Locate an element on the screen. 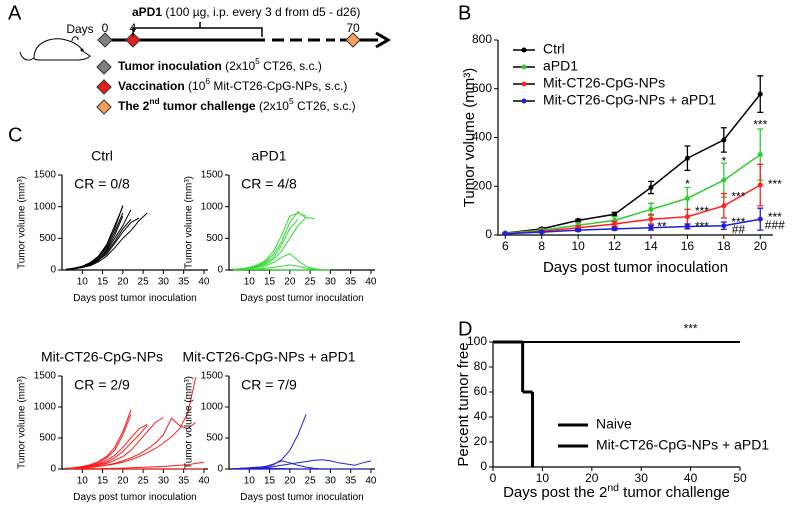 This screenshot has height=508, width=800. panel-label: A is located at coordinates (15, 13).